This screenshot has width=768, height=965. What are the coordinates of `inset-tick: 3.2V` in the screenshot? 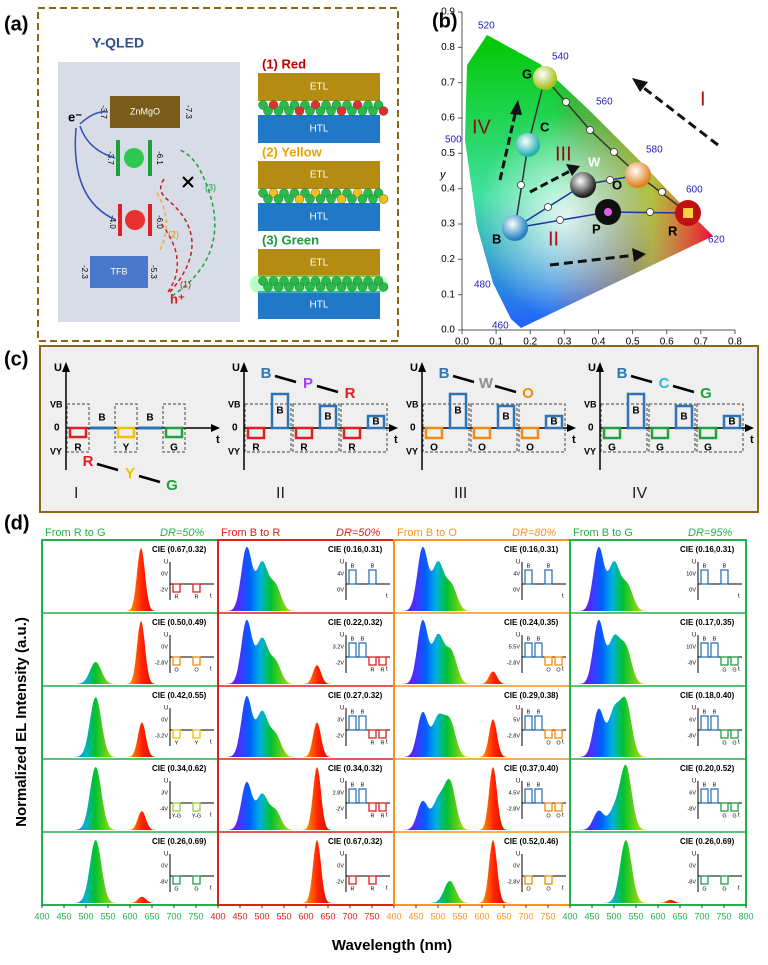 It's located at (339, 647).